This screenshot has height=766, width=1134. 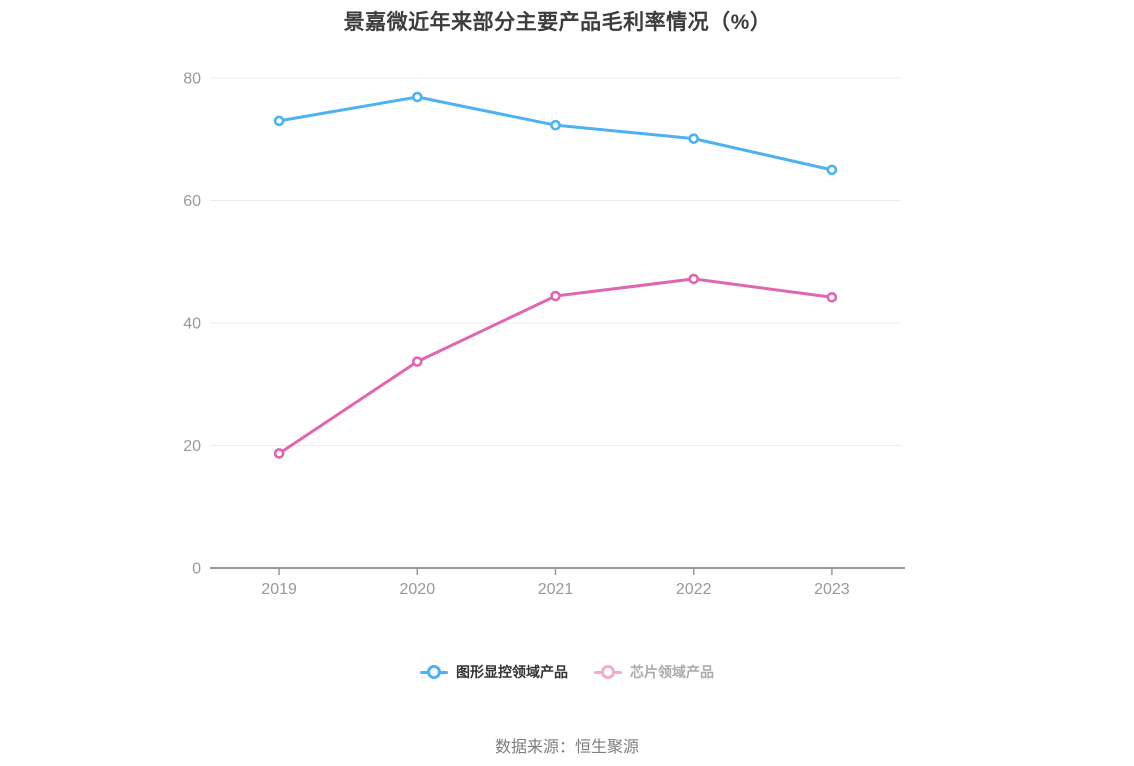 I want to click on svg-text: 40, so click(x=192, y=324).